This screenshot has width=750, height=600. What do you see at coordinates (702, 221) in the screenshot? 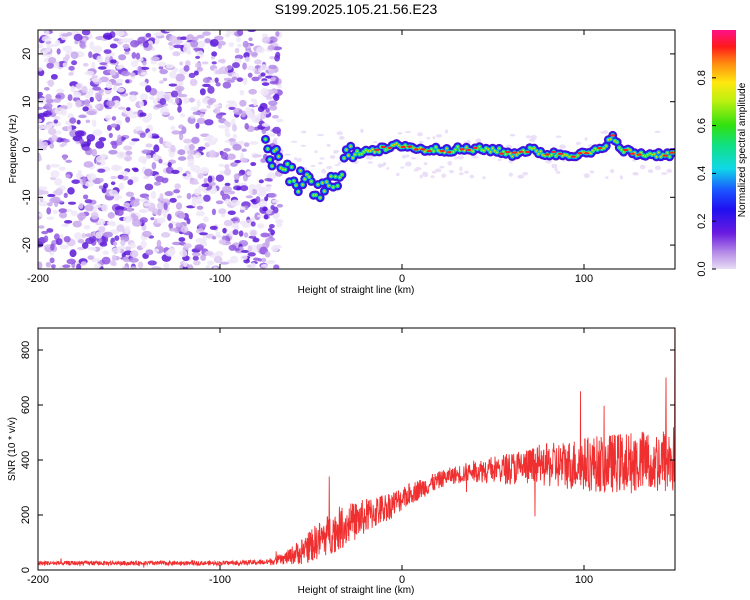
I see `colorbar-tick-label: 0.2` at bounding box center [702, 221].